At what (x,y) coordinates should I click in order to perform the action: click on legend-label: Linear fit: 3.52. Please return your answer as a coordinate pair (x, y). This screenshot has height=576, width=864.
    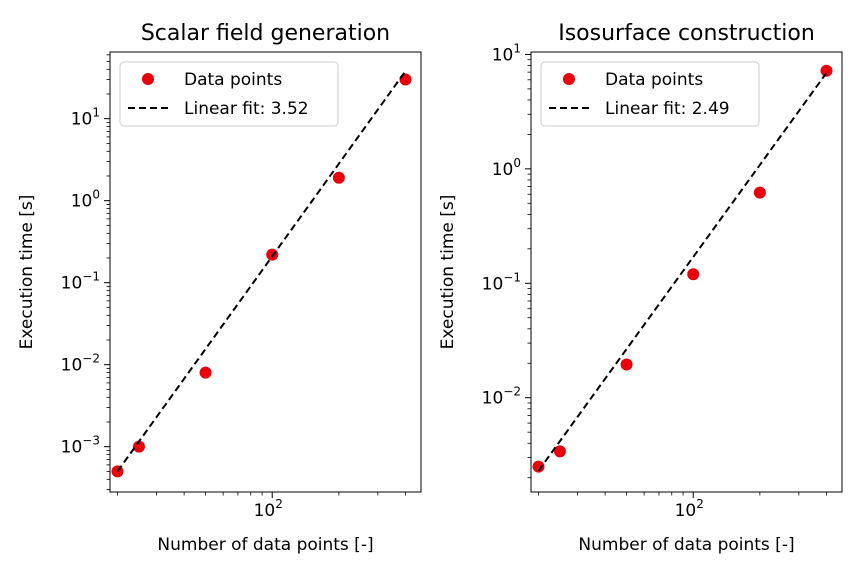
    Looking at the image, I should click on (246, 109).